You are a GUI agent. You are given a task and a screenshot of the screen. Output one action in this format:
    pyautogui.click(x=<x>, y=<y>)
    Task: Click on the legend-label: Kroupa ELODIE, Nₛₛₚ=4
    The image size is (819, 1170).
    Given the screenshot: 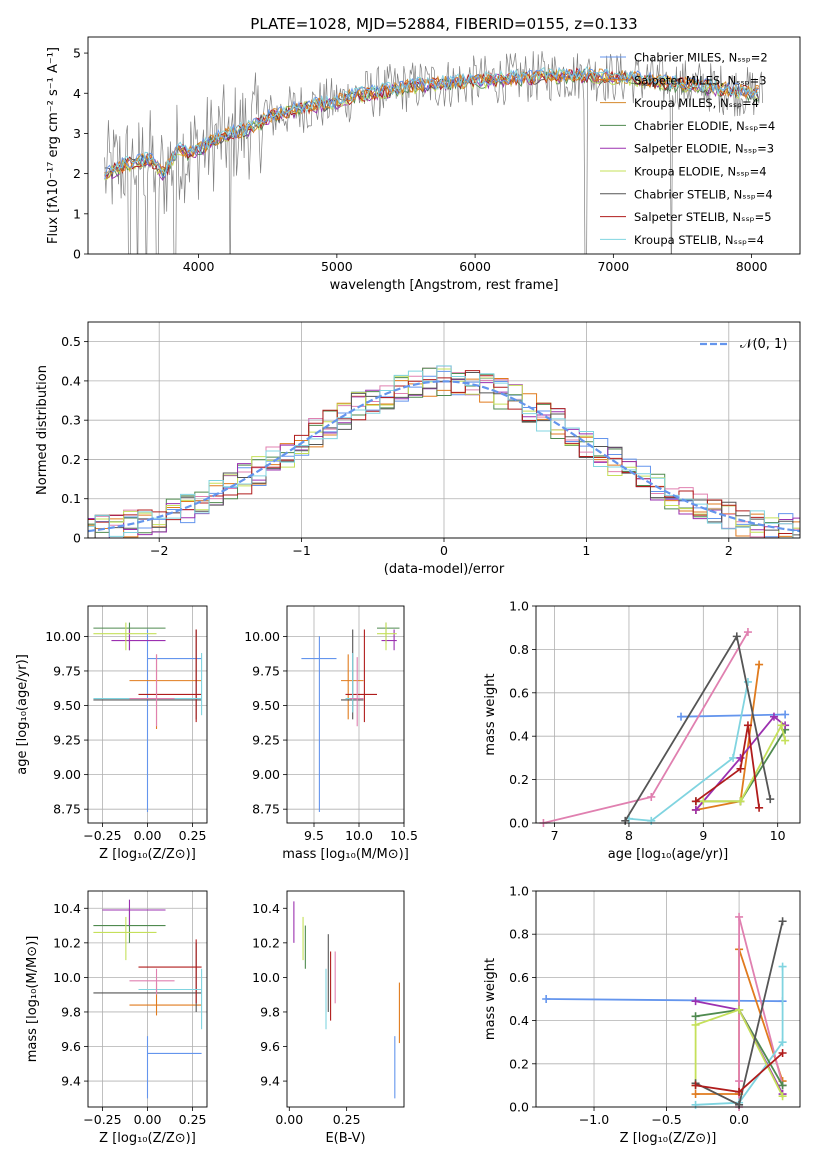 What is the action you would take?
    pyautogui.click(x=700, y=172)
    